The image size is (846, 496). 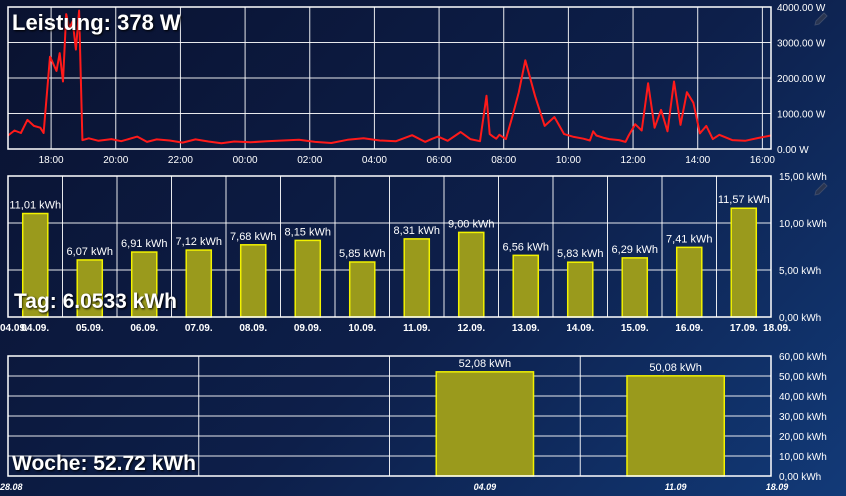 I want to click on power-x-tick-label: 12:00, so click(x=633, y=160).